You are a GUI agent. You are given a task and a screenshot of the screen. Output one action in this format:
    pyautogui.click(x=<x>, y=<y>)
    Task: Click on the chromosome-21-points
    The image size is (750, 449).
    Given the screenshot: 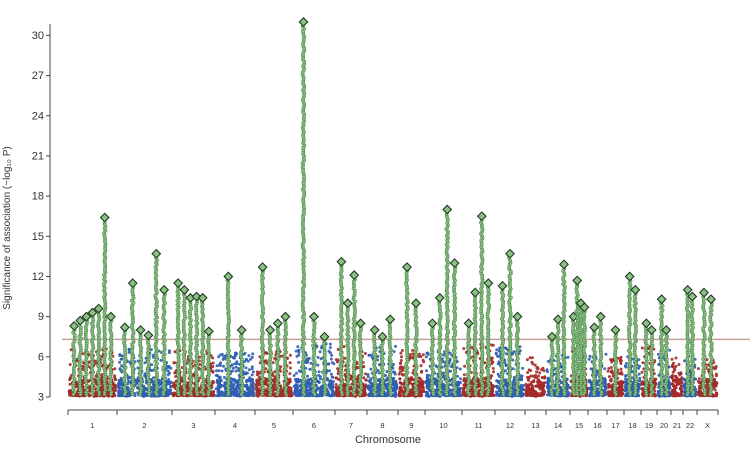 What is the action you would take?
    pyautogui.click(x=677, y=377)
    